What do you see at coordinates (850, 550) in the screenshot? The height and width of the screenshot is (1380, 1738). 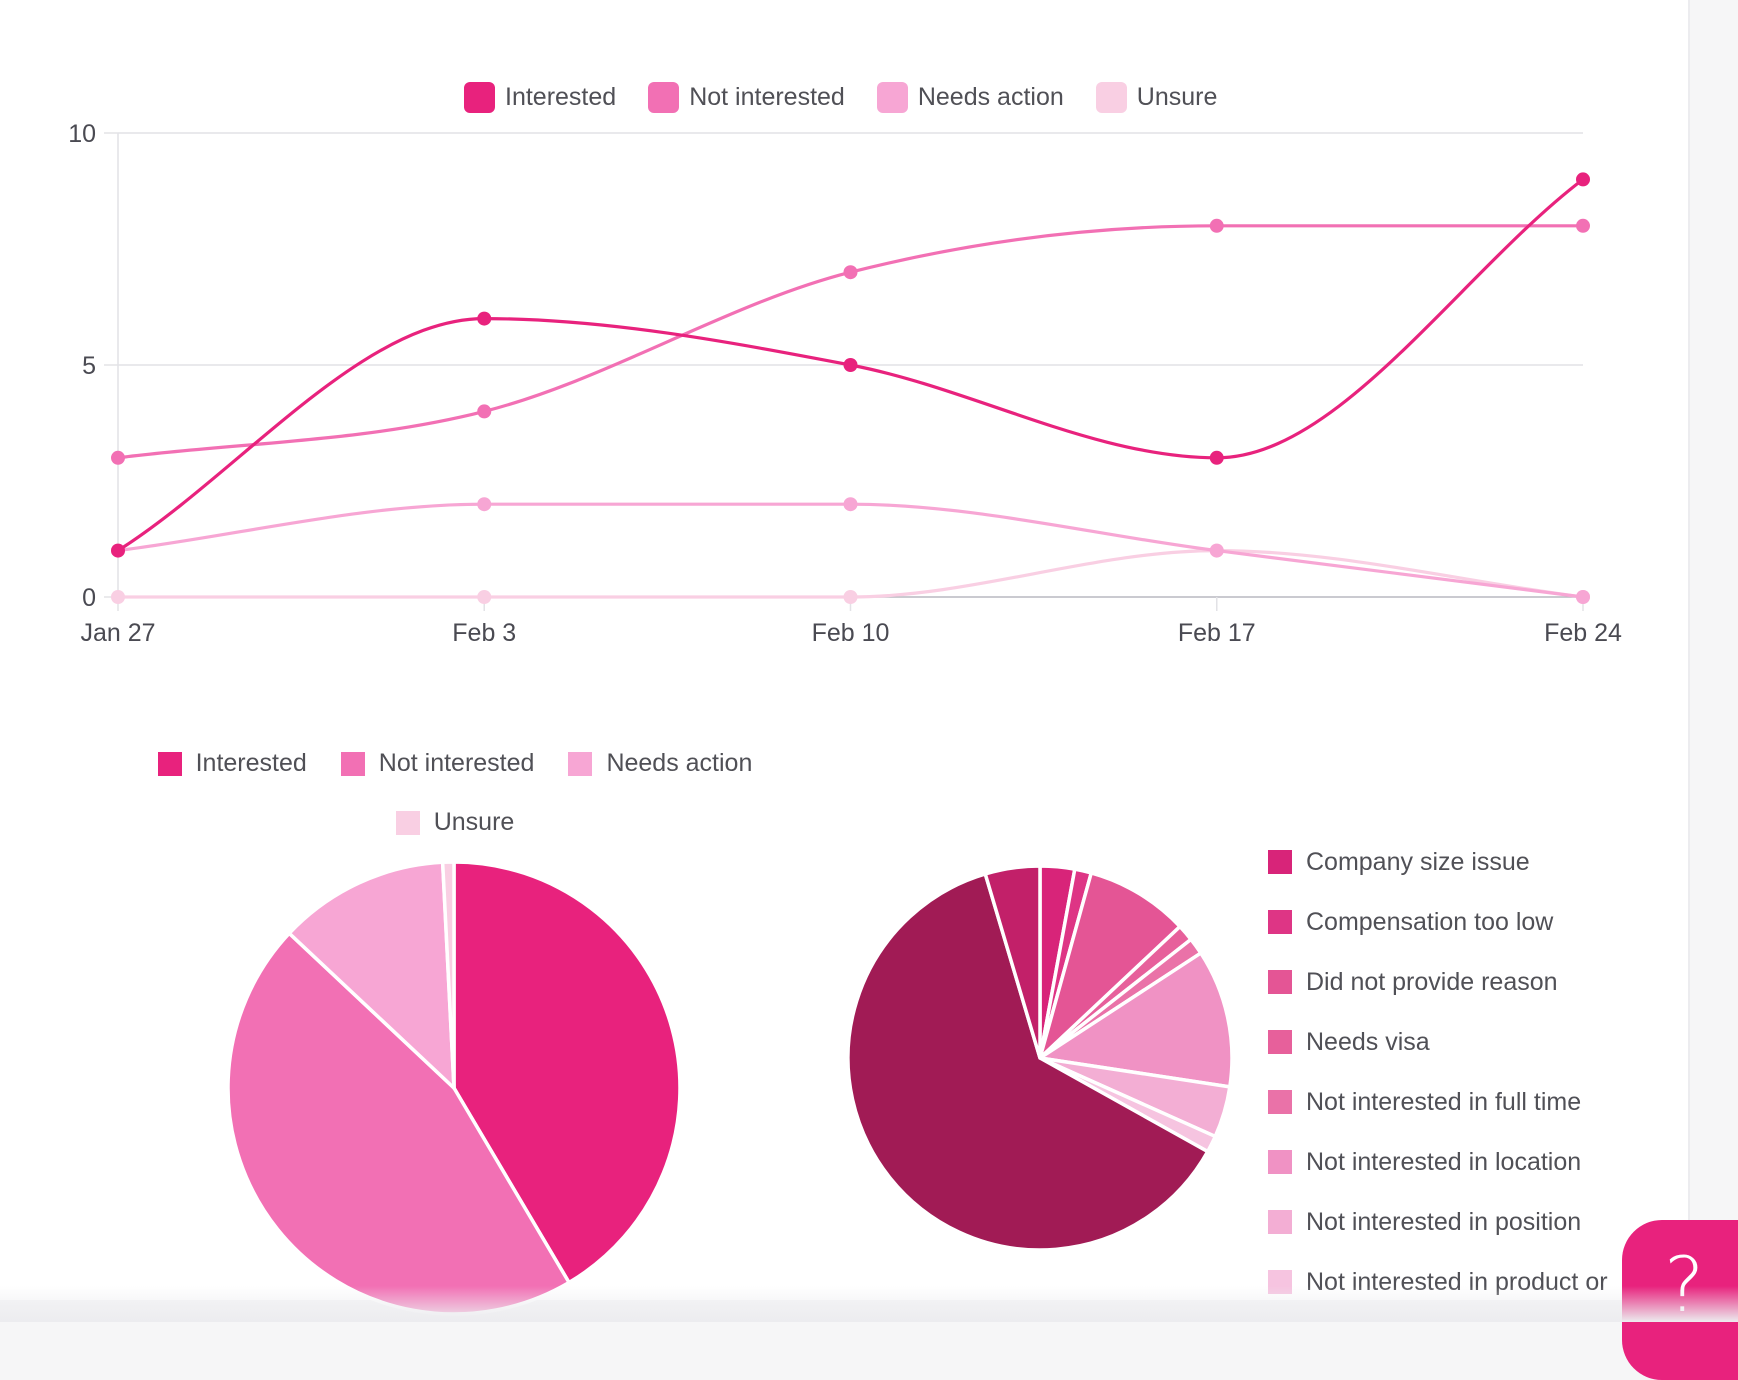 I see `series-line-needs-action` at bounding box center [850, 550].